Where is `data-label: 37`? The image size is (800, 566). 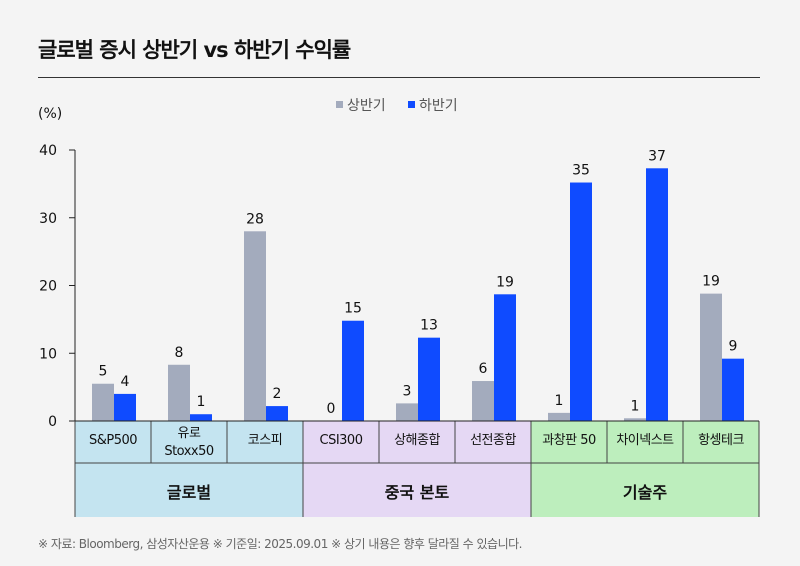
data-label: 37 is located at coordinates (657, 156).